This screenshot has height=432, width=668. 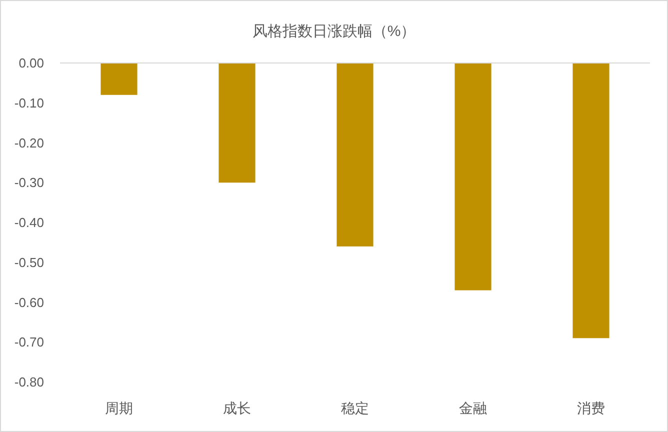 What do you see at coordinates (119, 408) in the screenshot?
I see `x-tick-label: 周期` at bounding box center [119, 408].